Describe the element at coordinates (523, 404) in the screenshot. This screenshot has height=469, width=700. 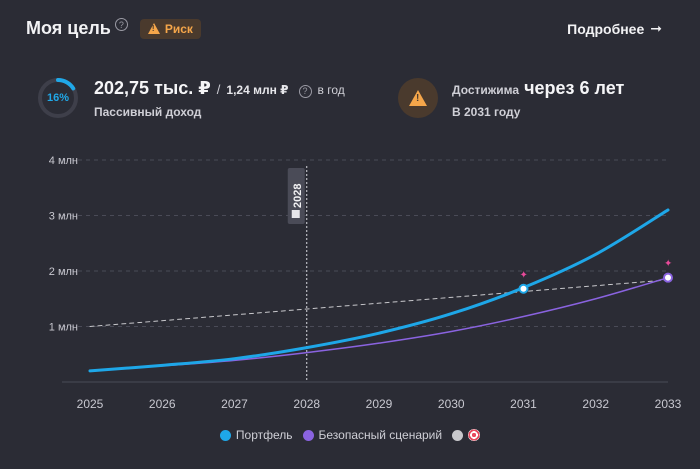
I see `x-tick-label: 2031` at that location.